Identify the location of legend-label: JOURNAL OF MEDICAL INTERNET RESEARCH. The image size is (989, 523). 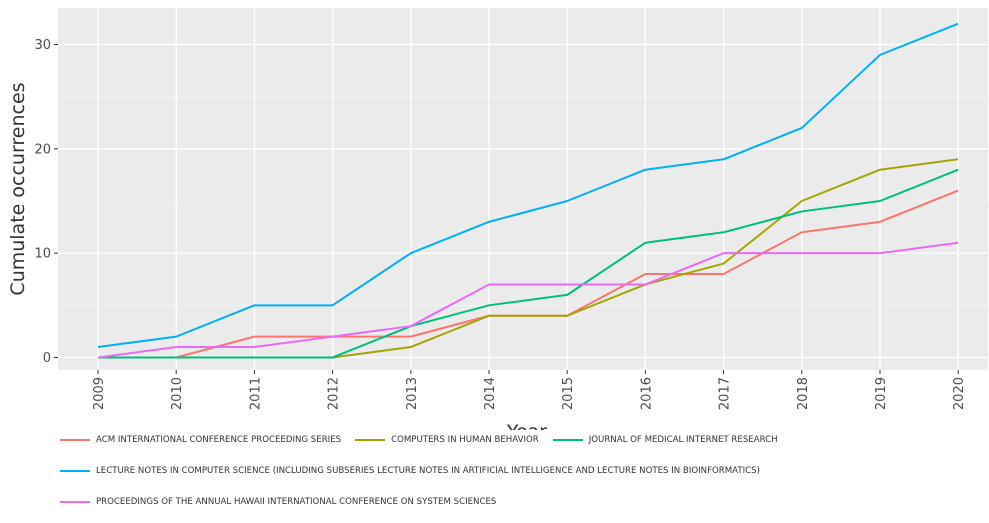
(683, 440).